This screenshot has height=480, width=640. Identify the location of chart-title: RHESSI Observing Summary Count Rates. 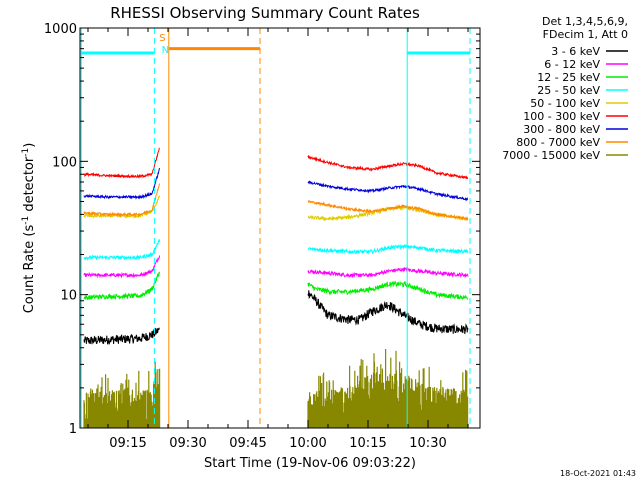
(265, 13).